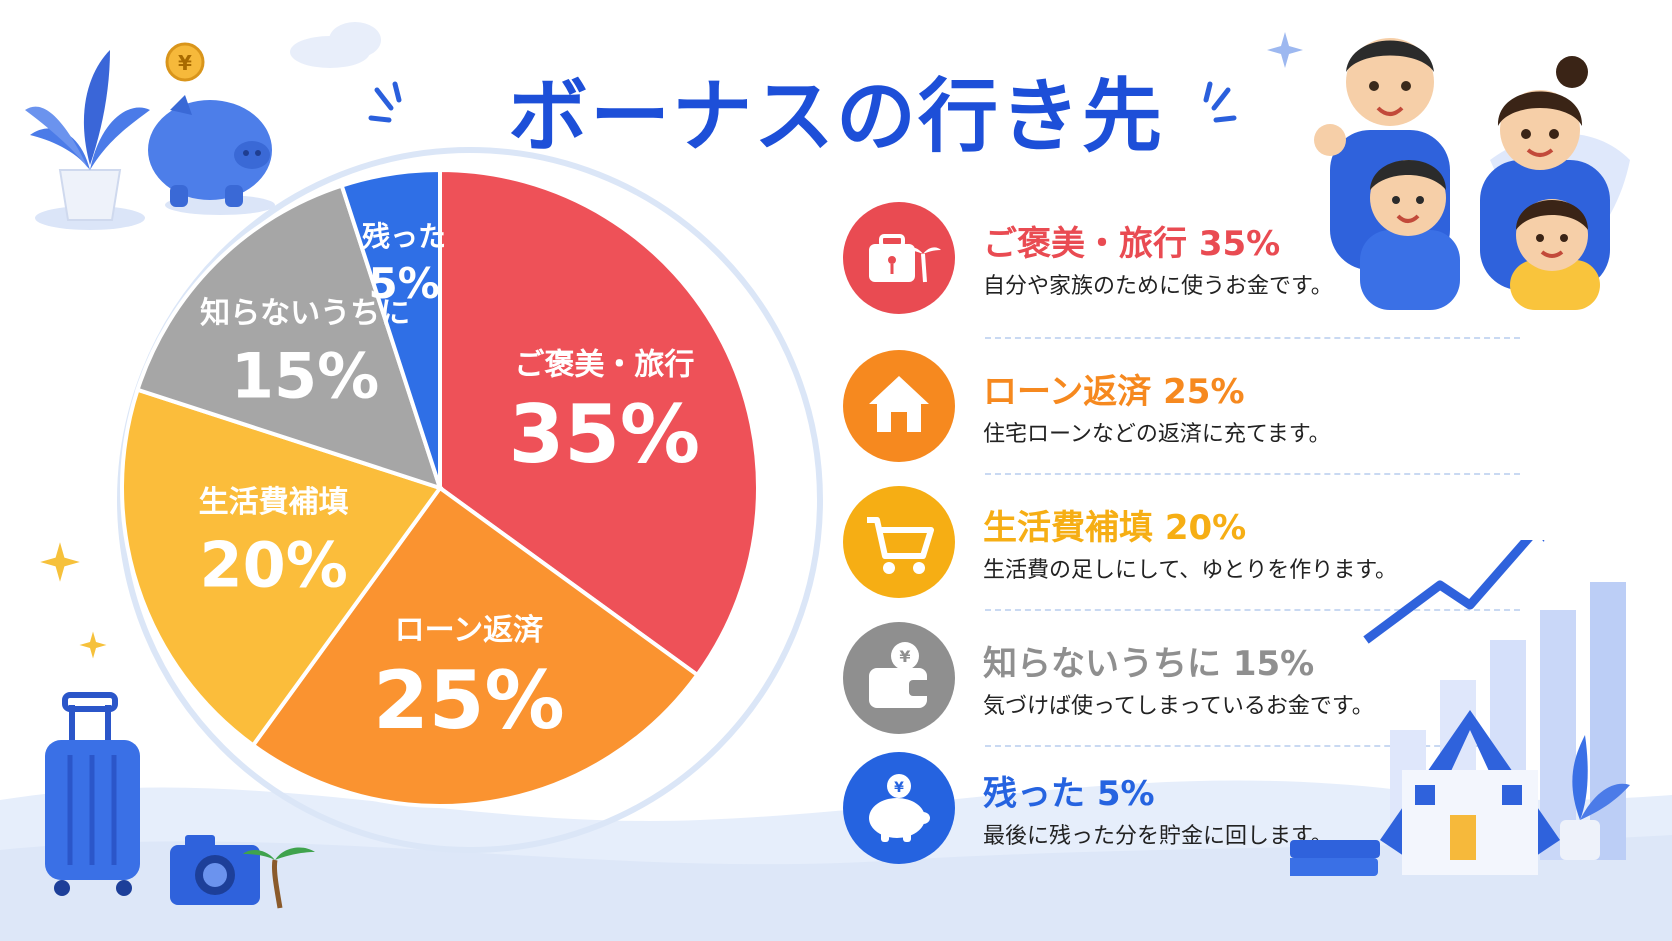 This screenshot has width=1672, height=941. Describe the element at coordinates (899, 258) in the screenshot. I see `suitcase-palm-icon` at that location.